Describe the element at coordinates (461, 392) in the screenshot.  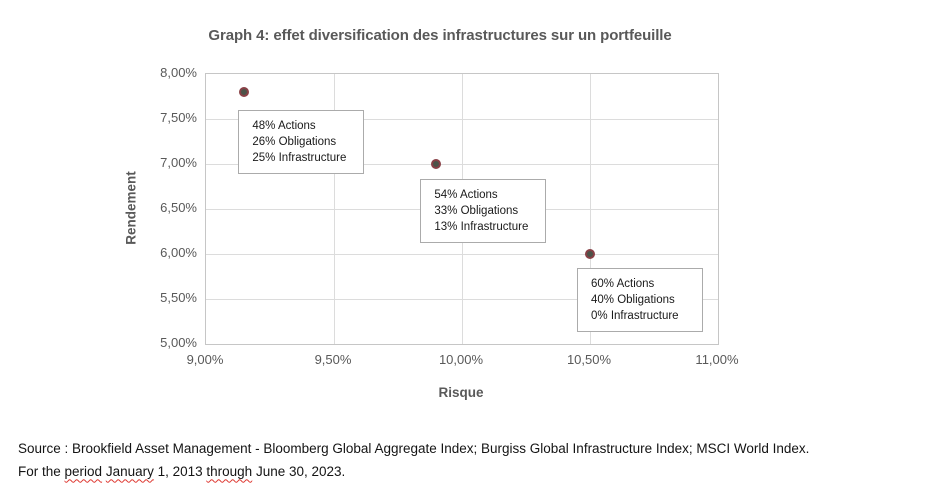
I see `x-axis-title: Risque` at that location.